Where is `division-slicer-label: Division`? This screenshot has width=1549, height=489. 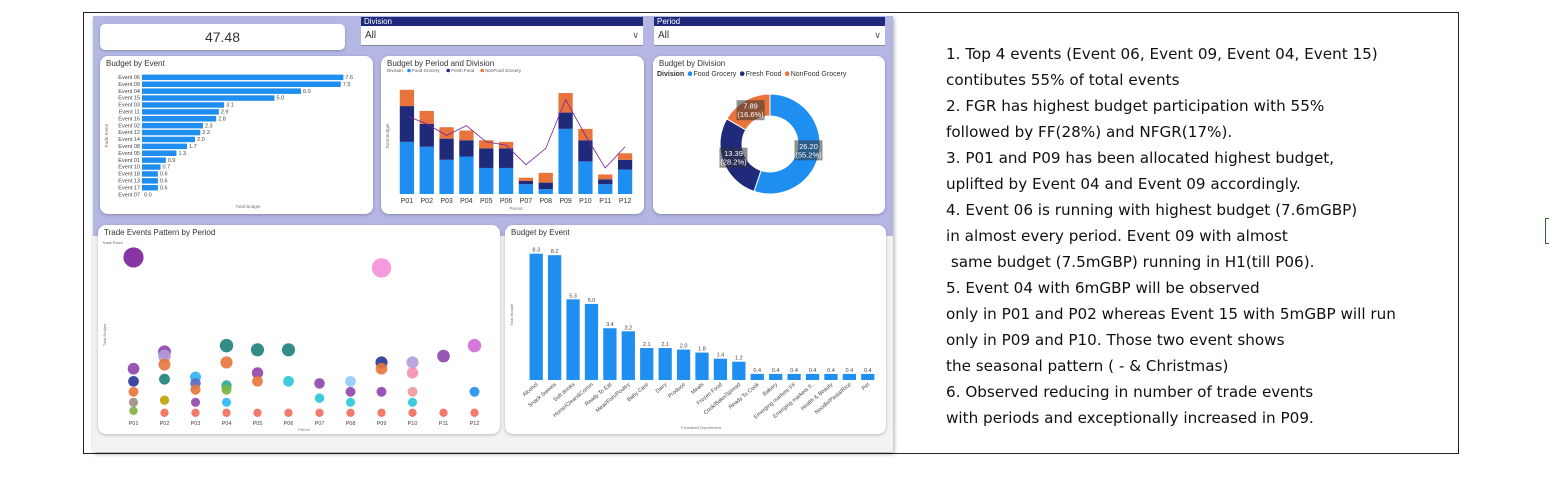 division-slicer-label: Division is located at coordinates (502, 21).